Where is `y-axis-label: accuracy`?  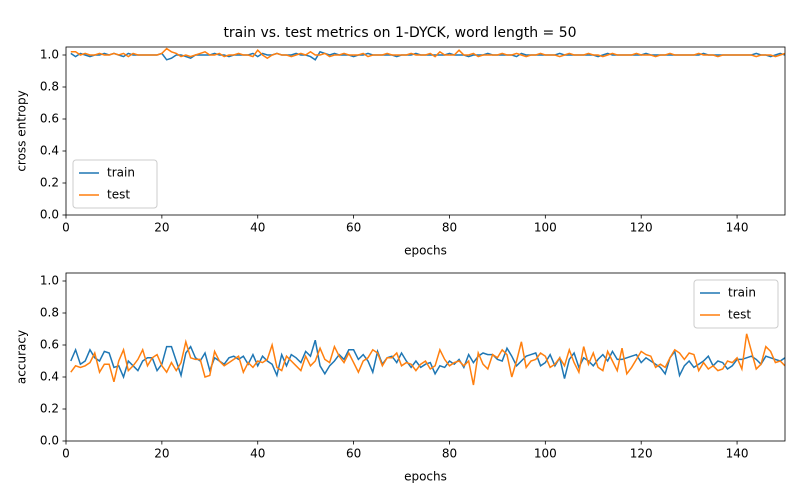 y-axis-label: accuracy is located at coordinates (22, 357).